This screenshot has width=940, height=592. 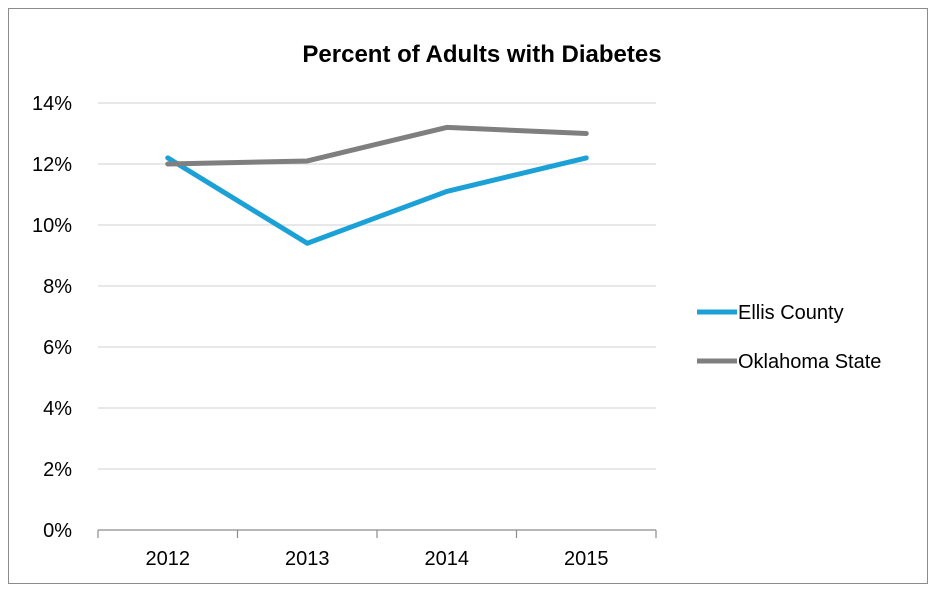 I want to click on legend-label: Ellis County, so click(x=791, y=313).